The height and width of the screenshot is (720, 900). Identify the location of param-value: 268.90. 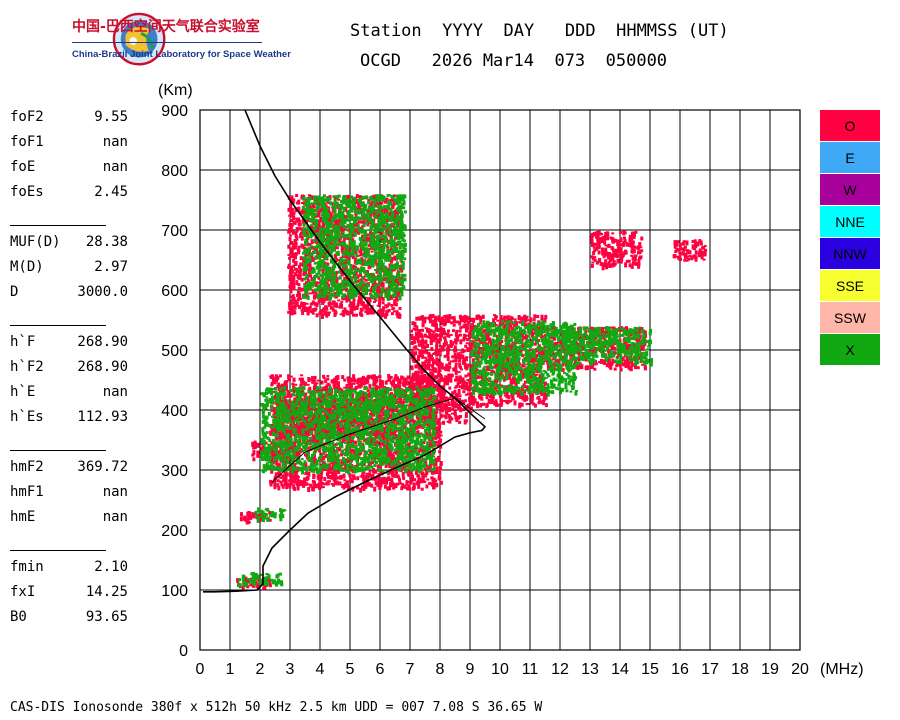
(102, 367).